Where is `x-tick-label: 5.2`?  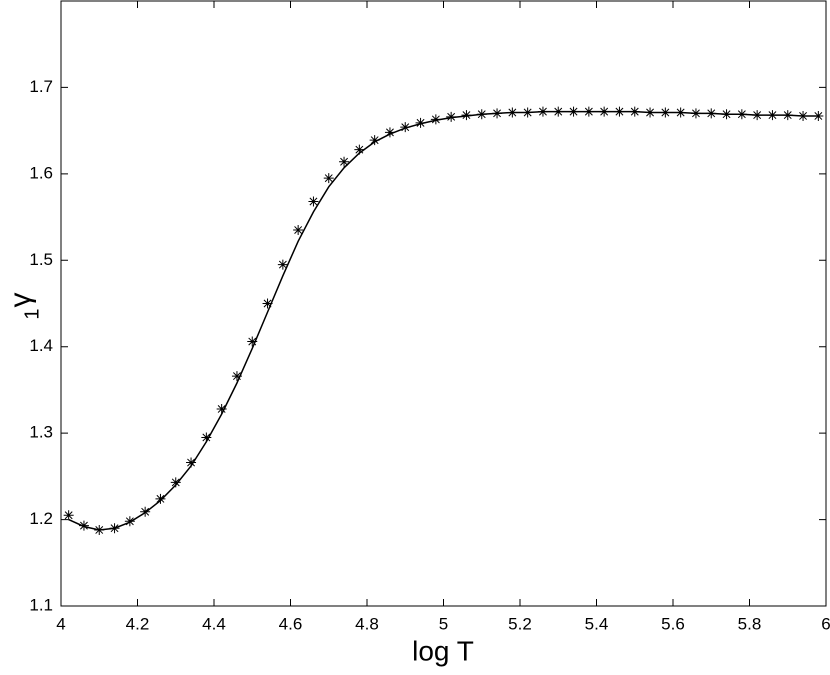
x-tick-label: 5.2 is located at coordinates (520, 623).